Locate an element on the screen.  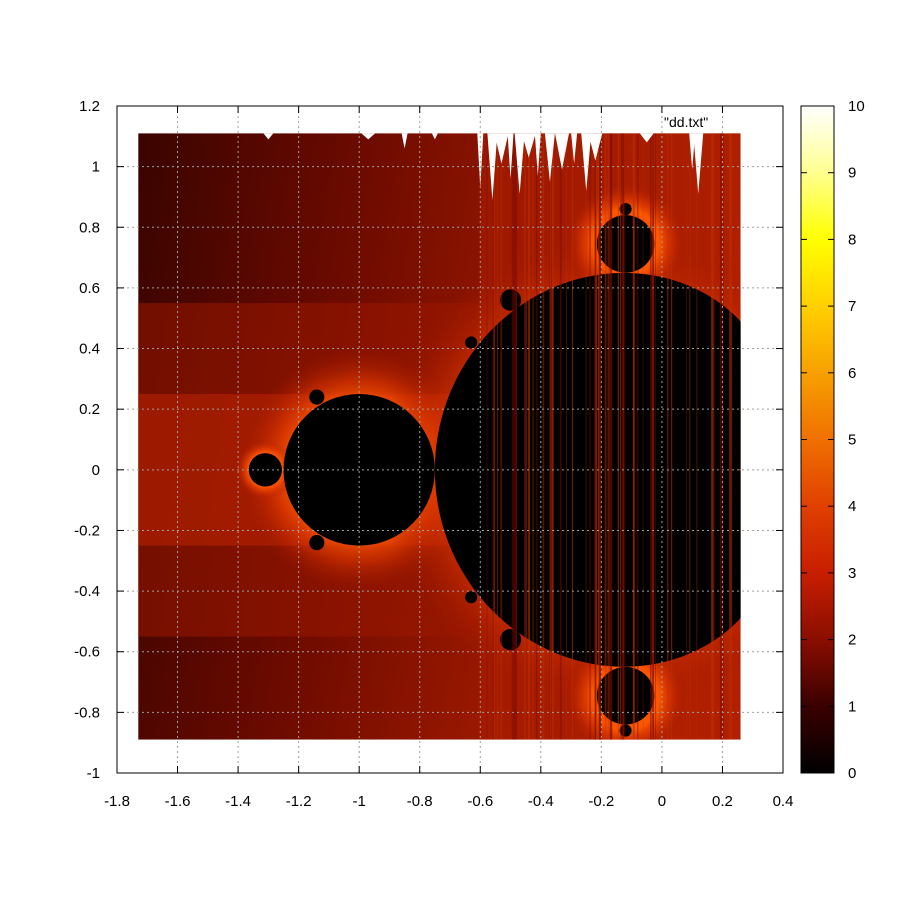
bulb-upper-mid is located at coordinates (510, 300).